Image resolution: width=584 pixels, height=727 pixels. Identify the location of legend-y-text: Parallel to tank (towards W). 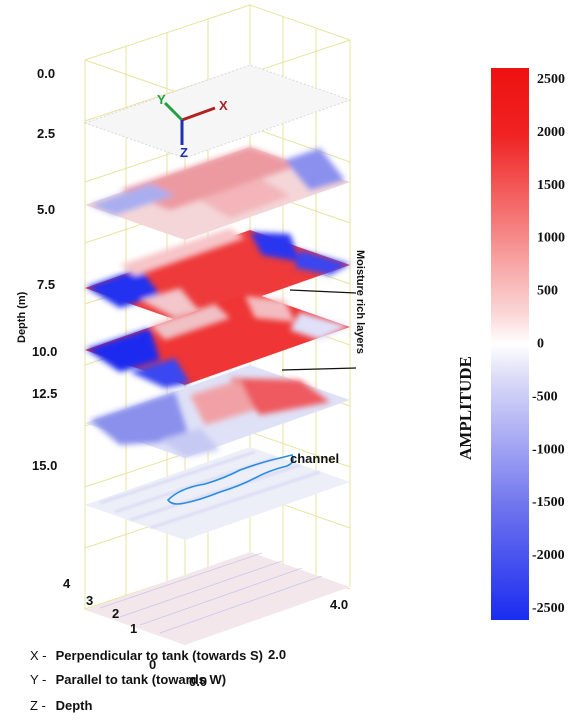
(141, 679).